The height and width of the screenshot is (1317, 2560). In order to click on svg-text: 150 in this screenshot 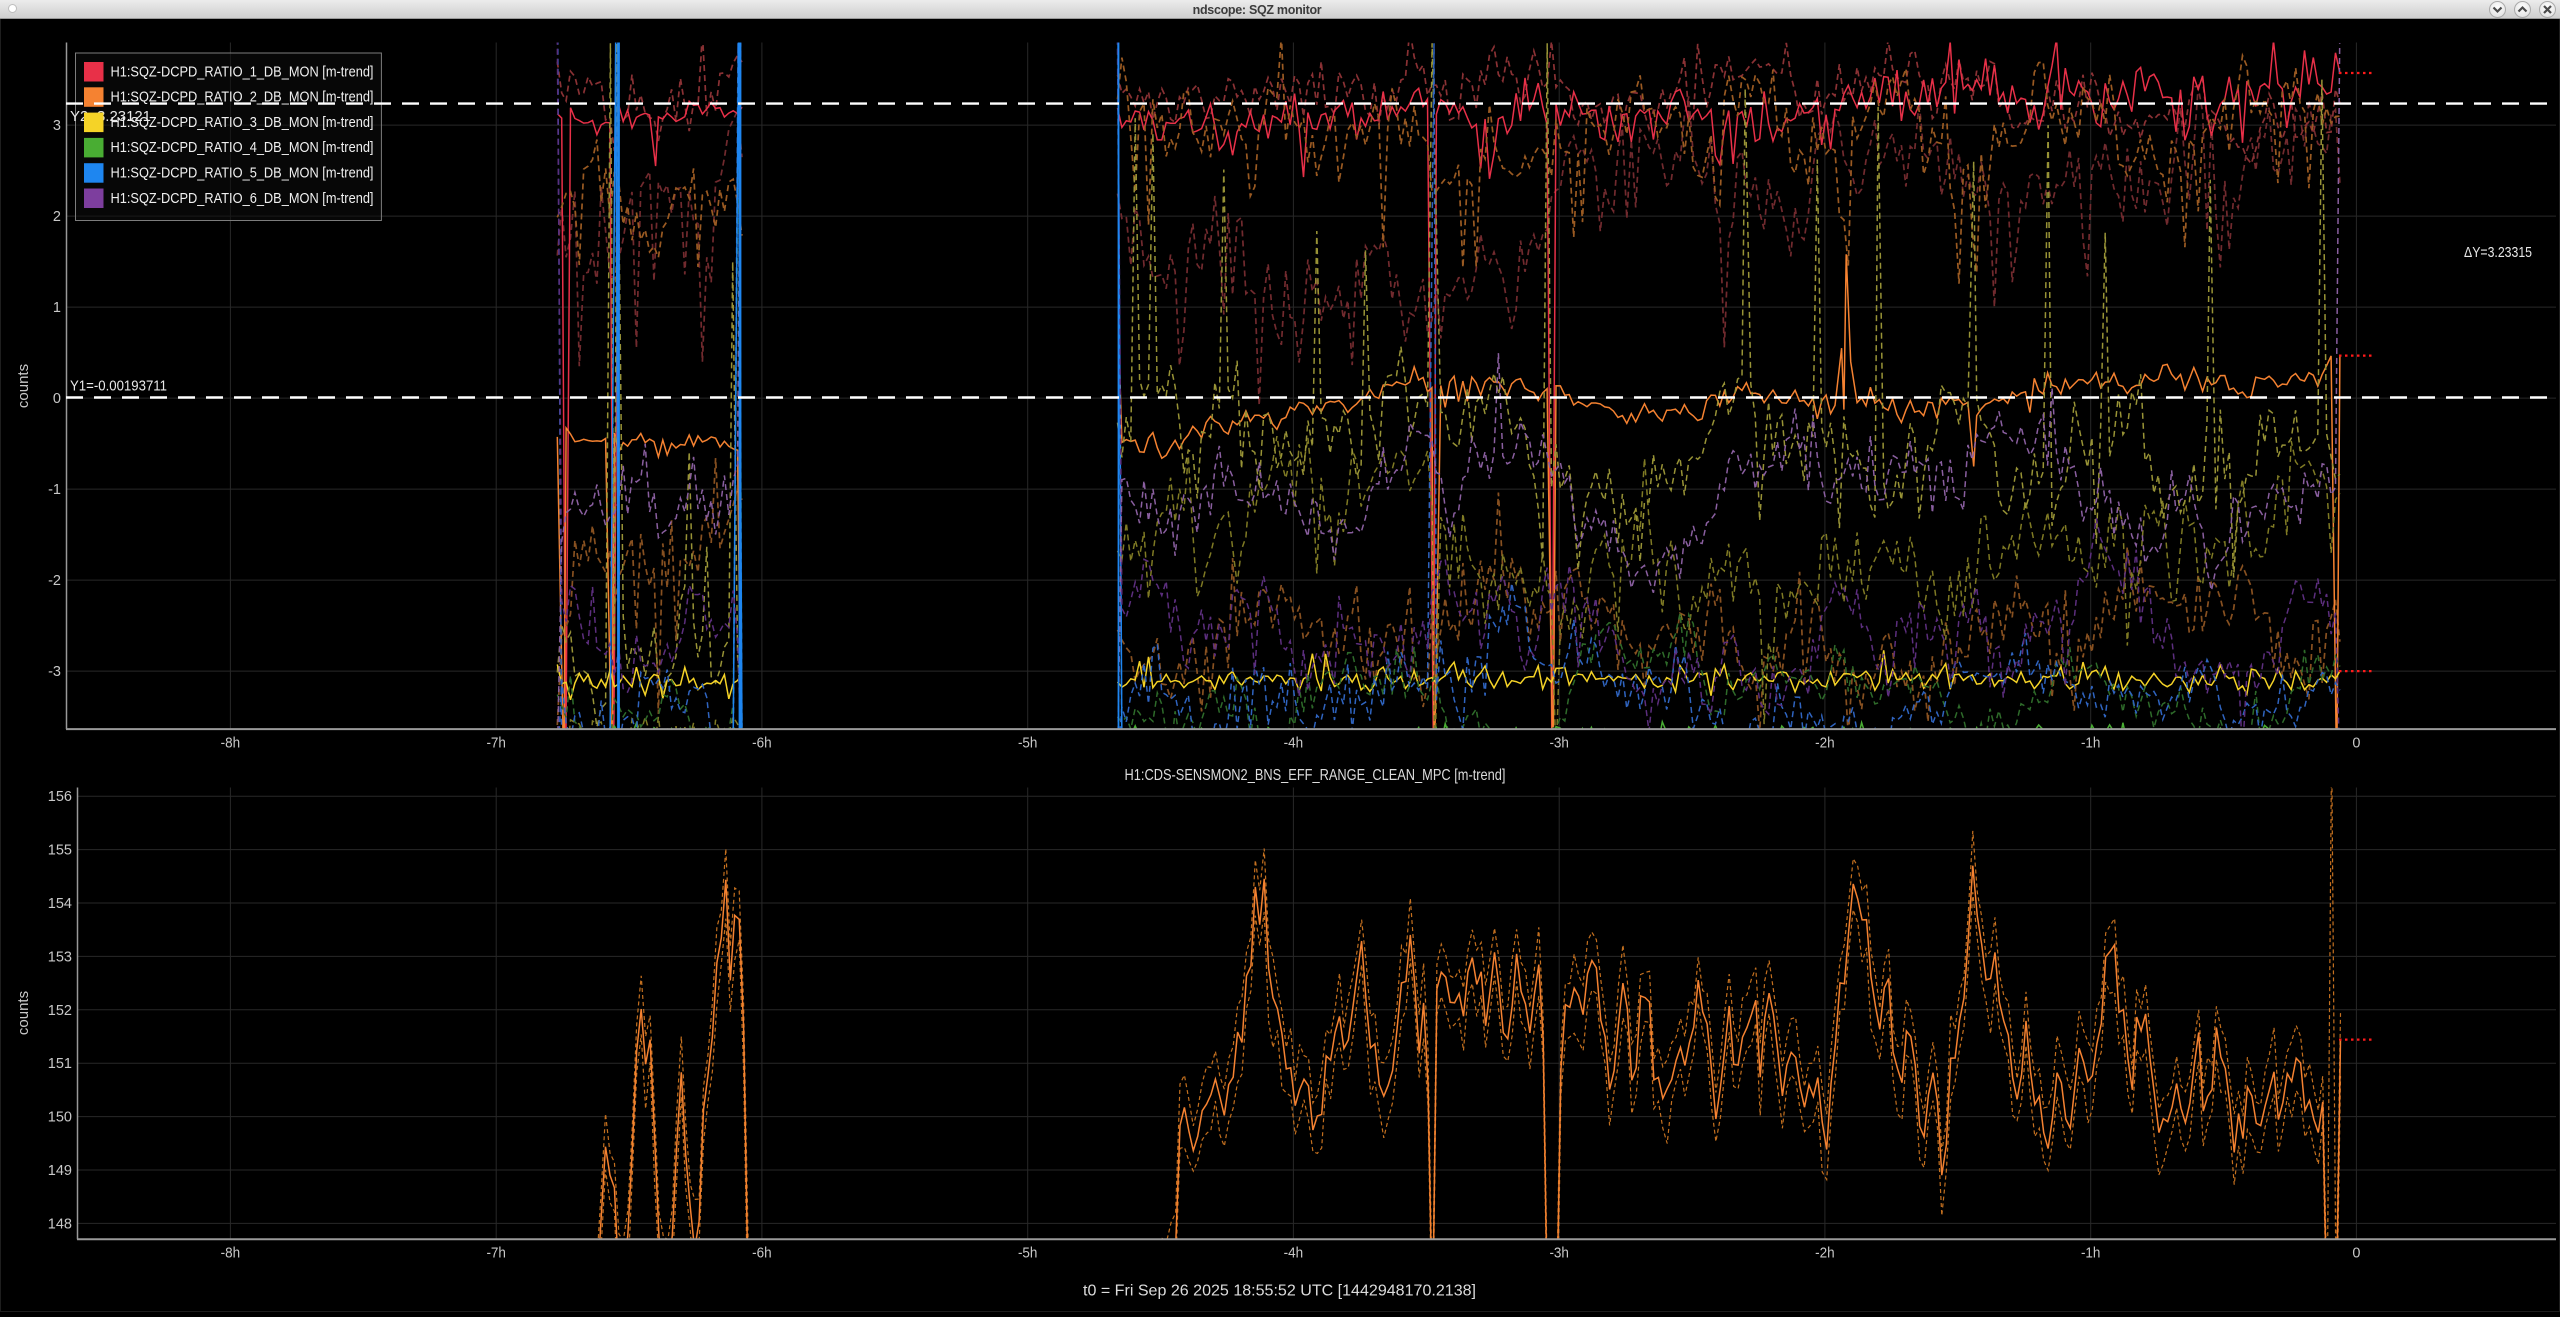, I will do `click(60, 1118)`.